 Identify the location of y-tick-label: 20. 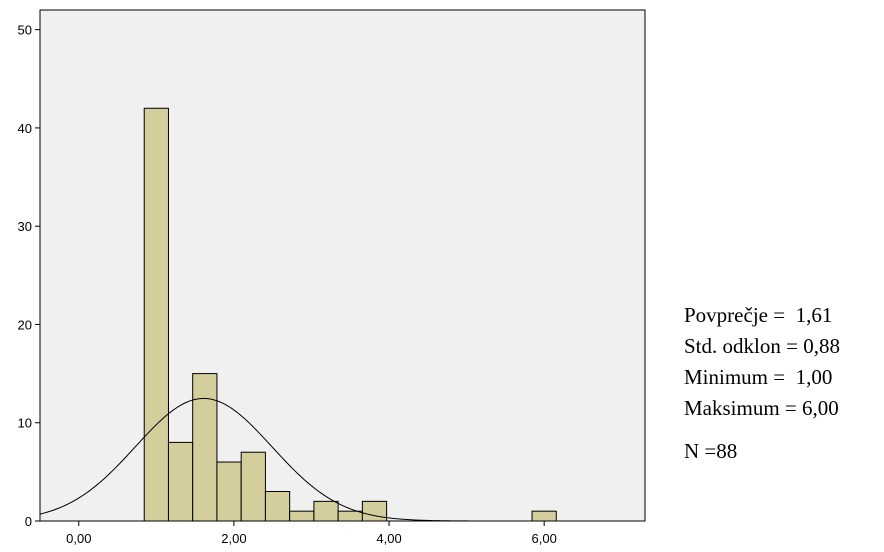
(25, 324).